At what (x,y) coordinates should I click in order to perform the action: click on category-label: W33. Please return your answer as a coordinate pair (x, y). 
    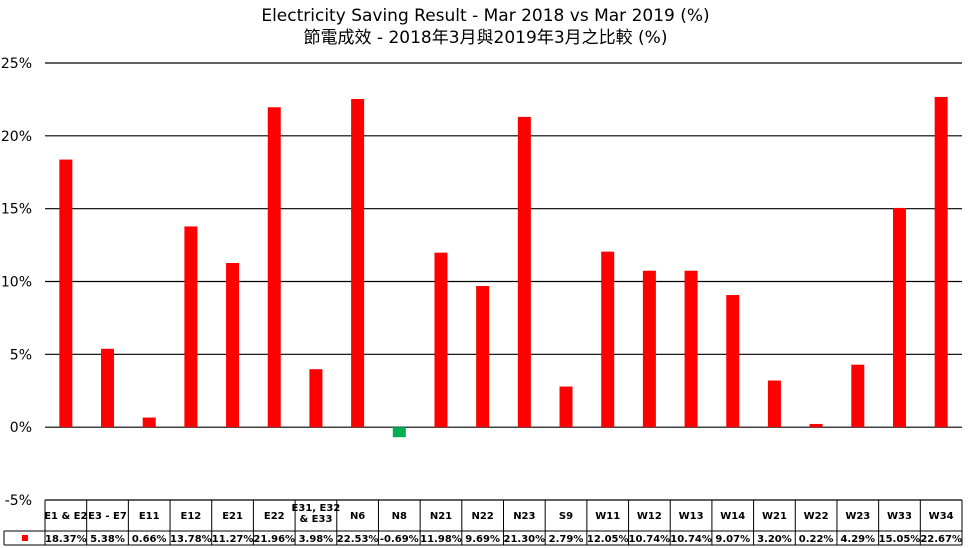
    Looking at the image, I should click on (899, 516).